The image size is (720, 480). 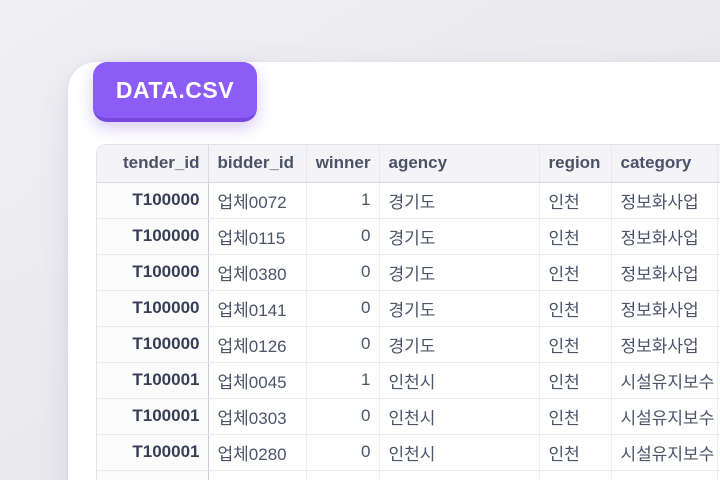 I want to click on table-row: T100000 업체0072 1 경기도 인천 정보화사업, so click(x=408, y=200).